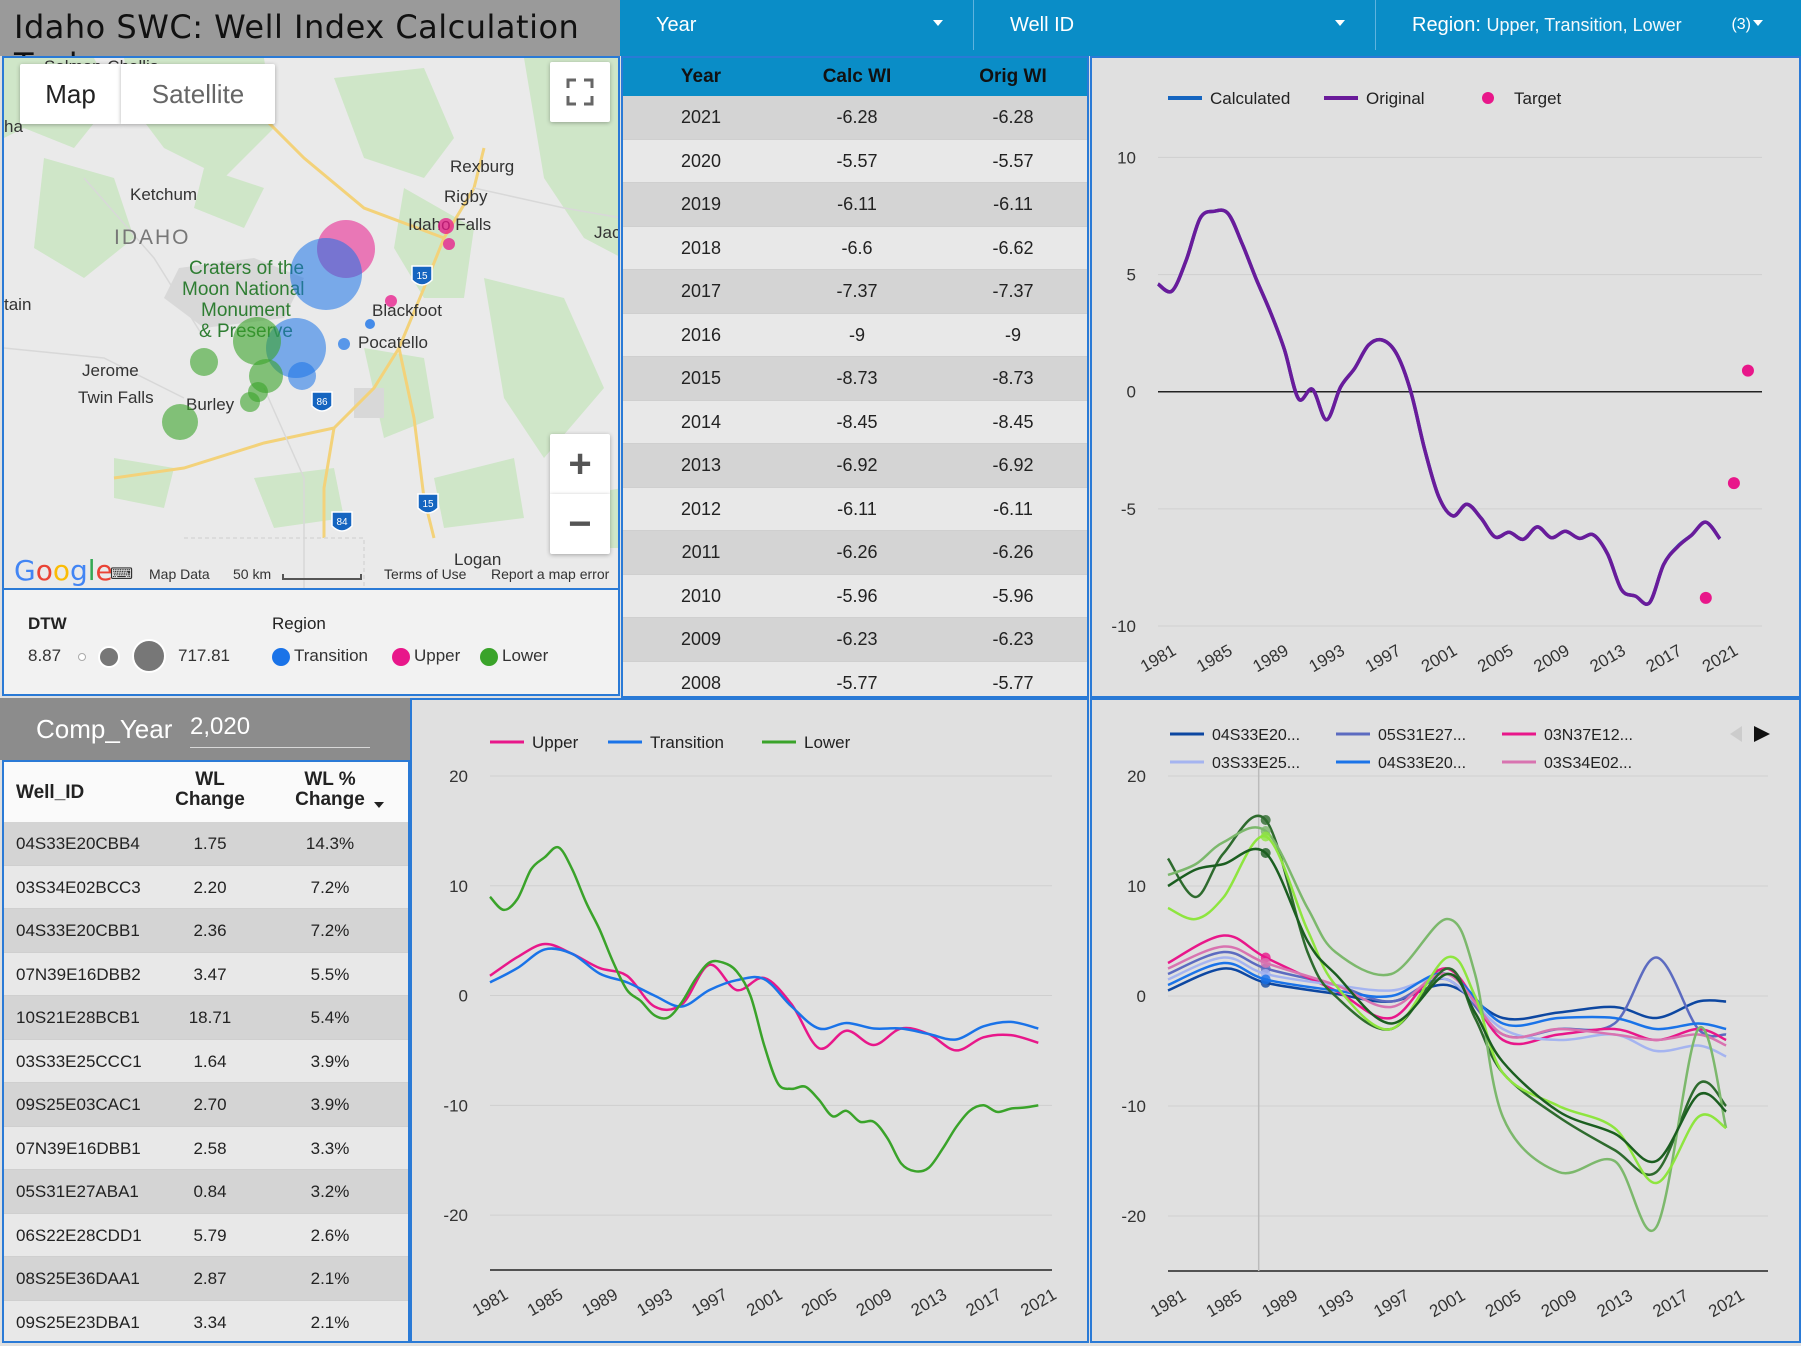  Describe the element at coordinates (687, 742) in the screenshot. I see `legend-label: Transition` at that location.